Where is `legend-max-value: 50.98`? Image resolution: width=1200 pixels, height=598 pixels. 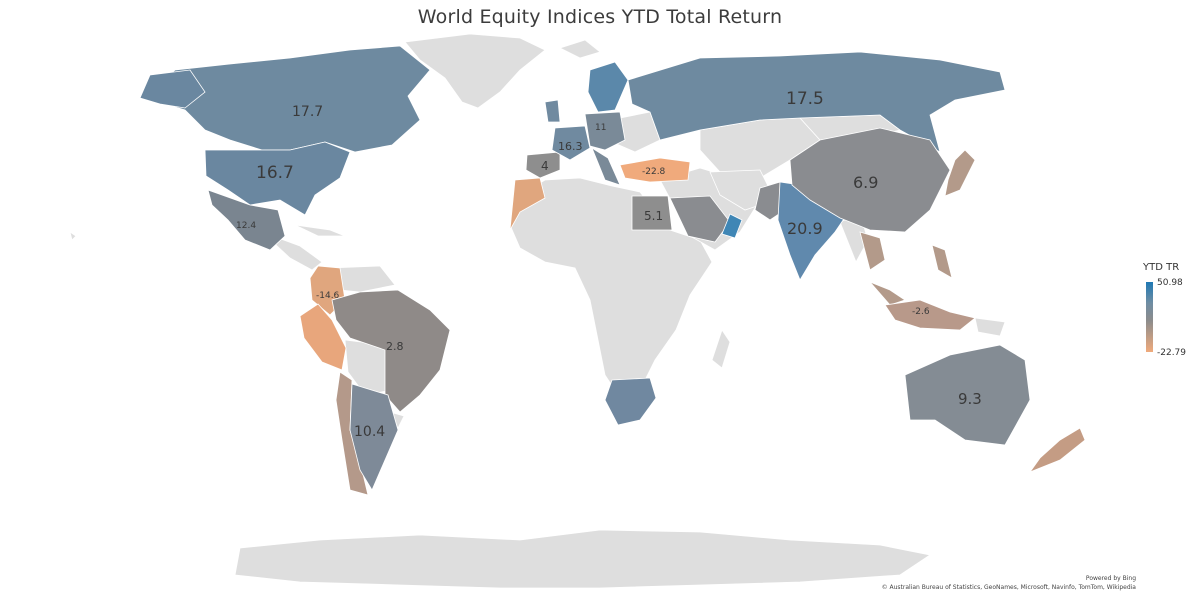
legend-max-value: 50.98 is located at coordinates (1170, 283).